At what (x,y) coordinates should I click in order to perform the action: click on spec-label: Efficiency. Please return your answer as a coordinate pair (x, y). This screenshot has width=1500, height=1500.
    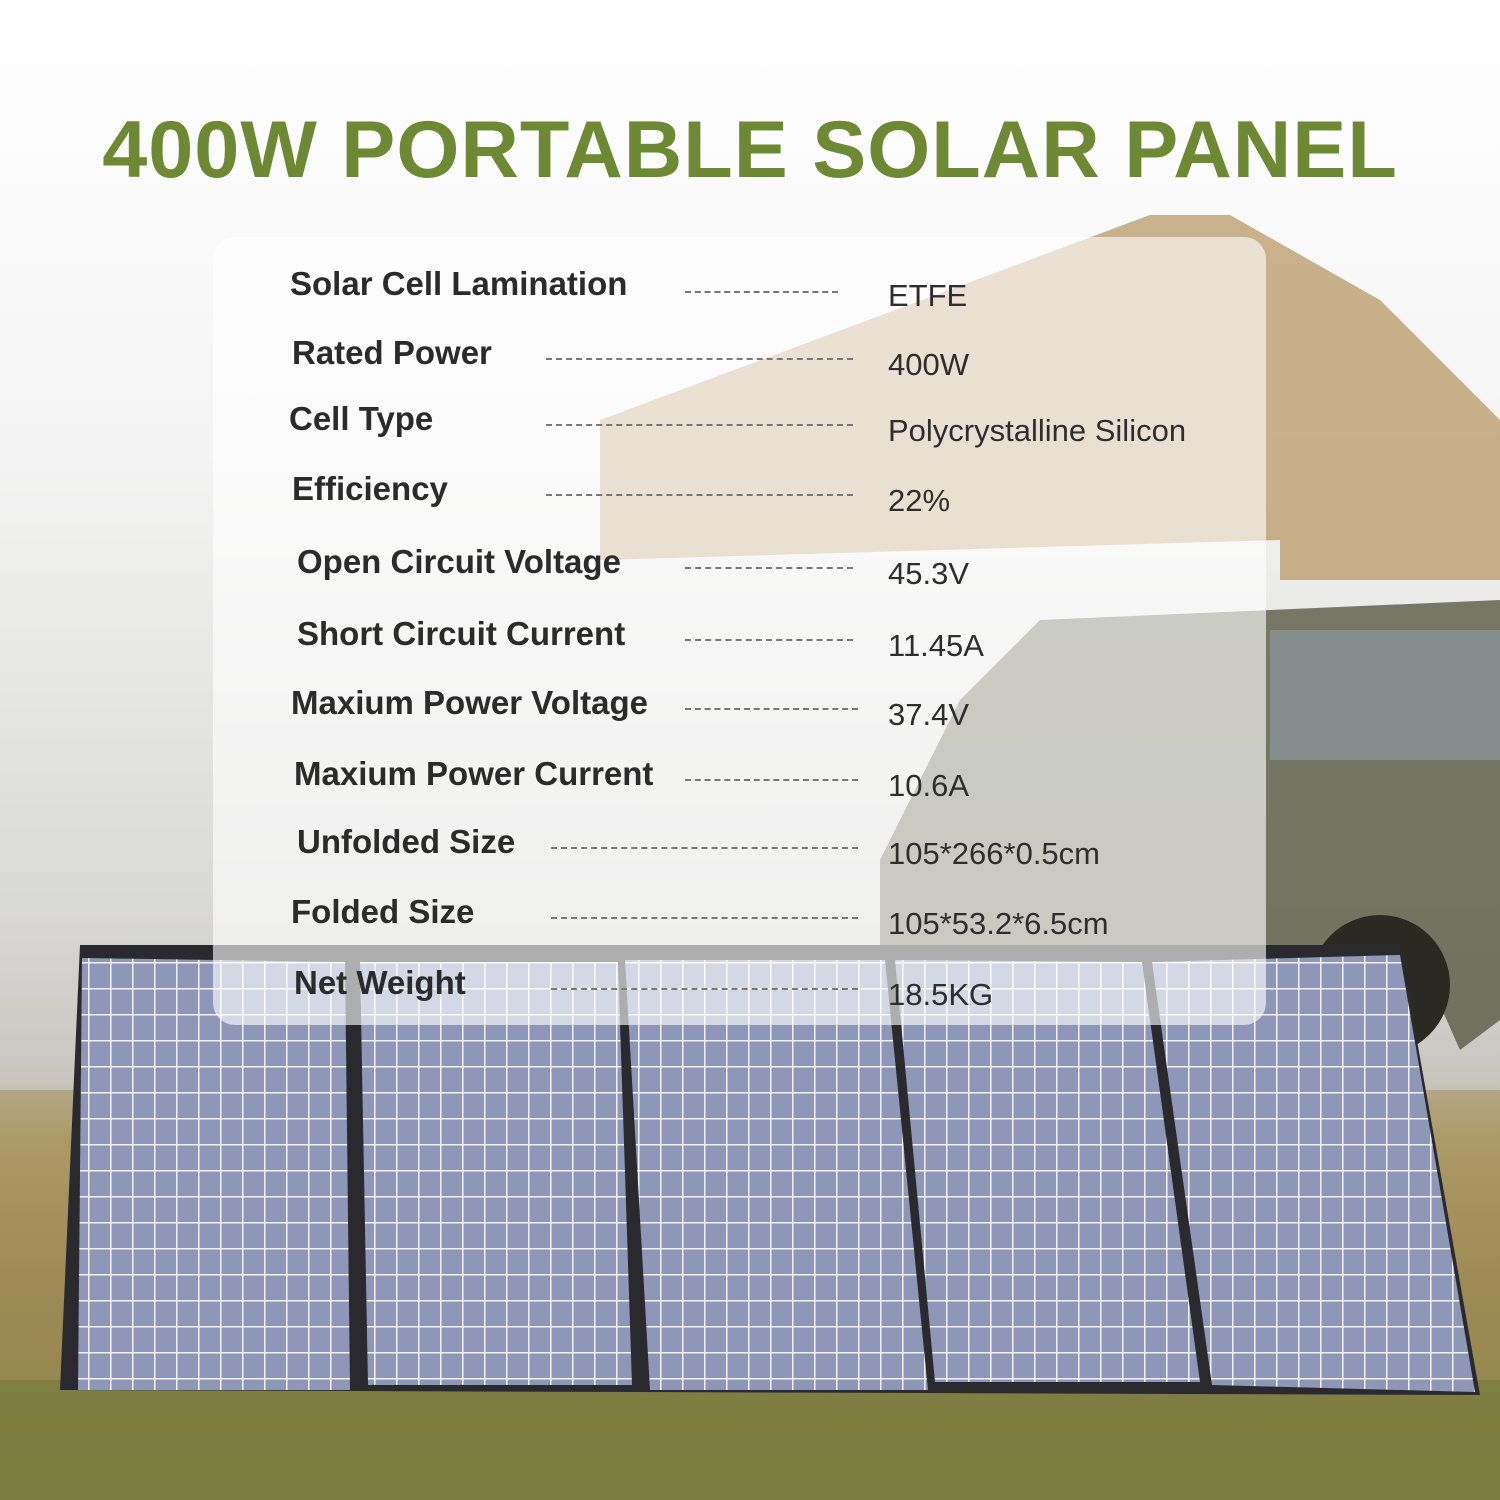
    Looking at the image, I should click on (370, 488).